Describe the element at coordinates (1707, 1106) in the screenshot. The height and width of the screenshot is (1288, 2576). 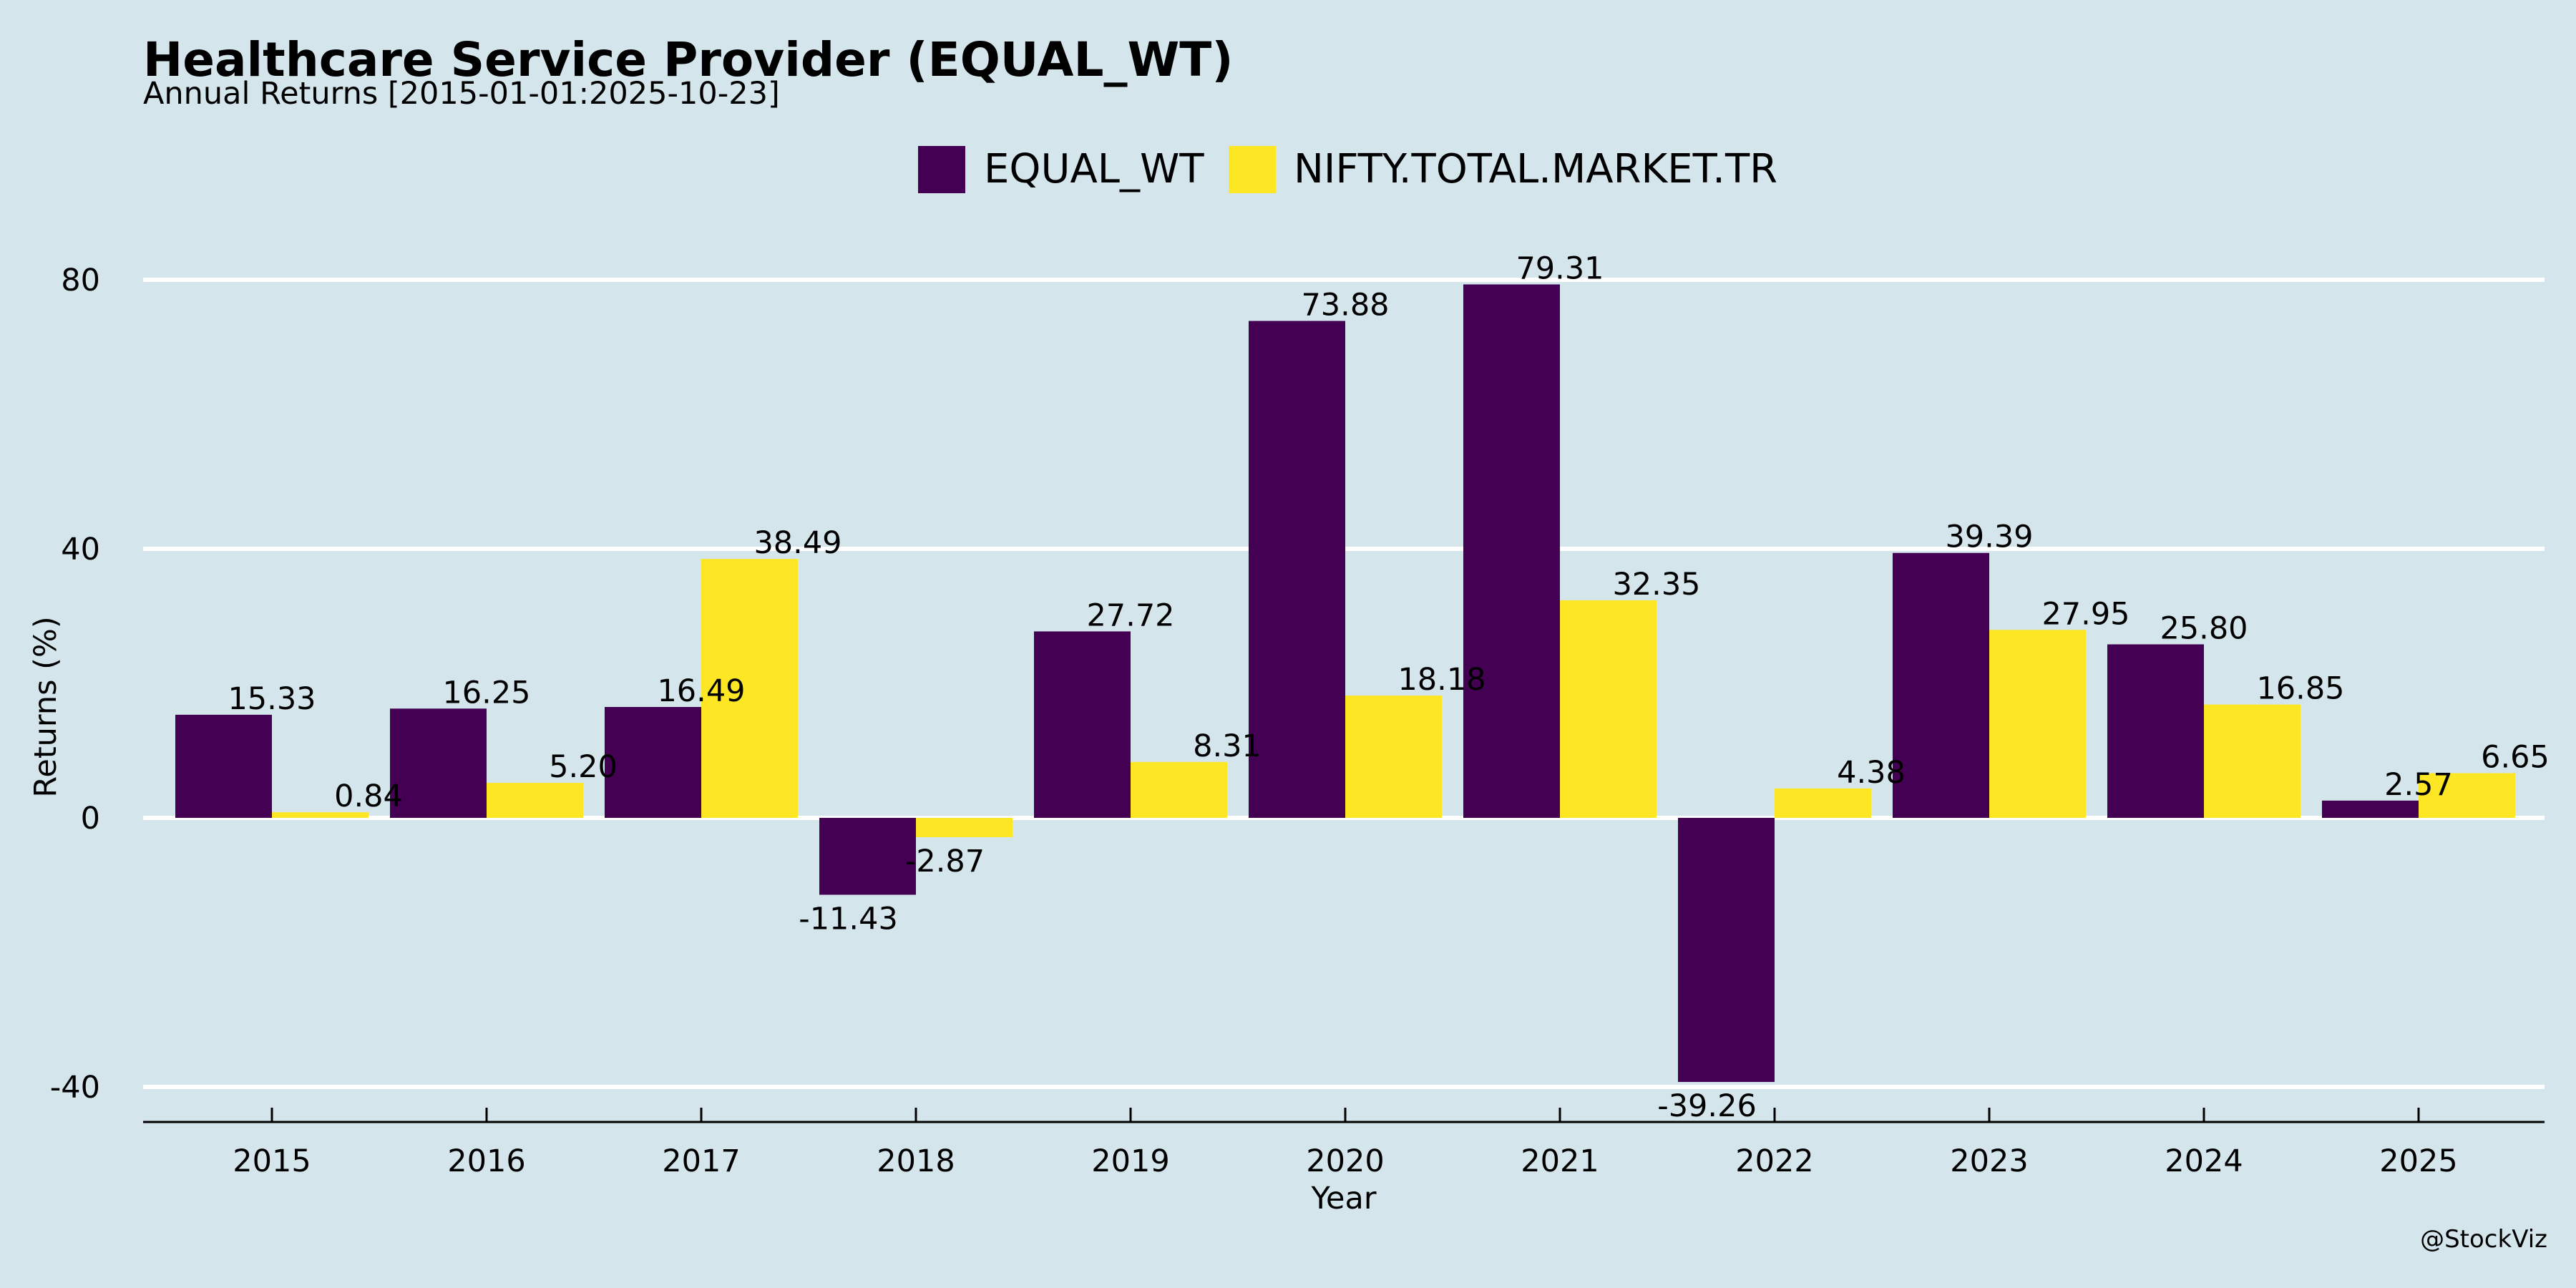
I see `data-label-equal-wt-2022: -39.26` at that location.